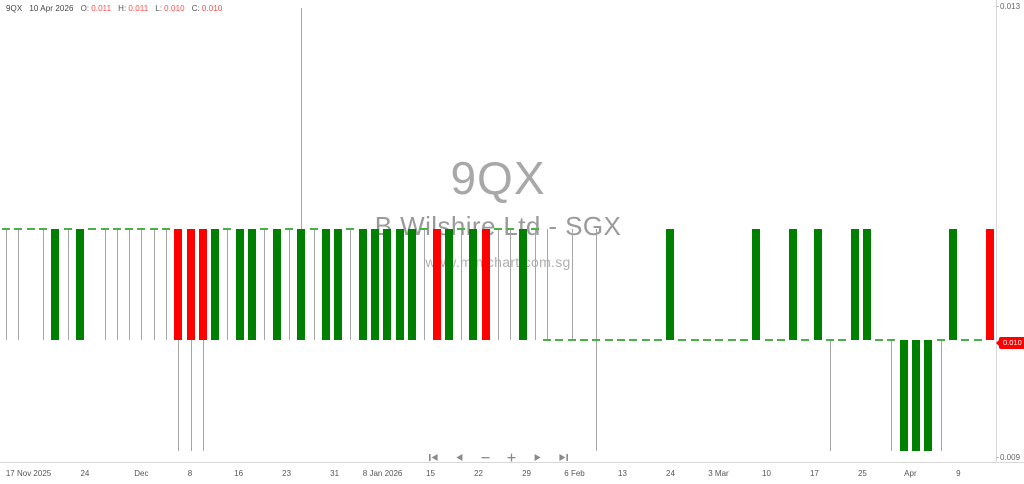  I want to click on date-axis-tick: 17 Nov 2025, so click(28, 473).